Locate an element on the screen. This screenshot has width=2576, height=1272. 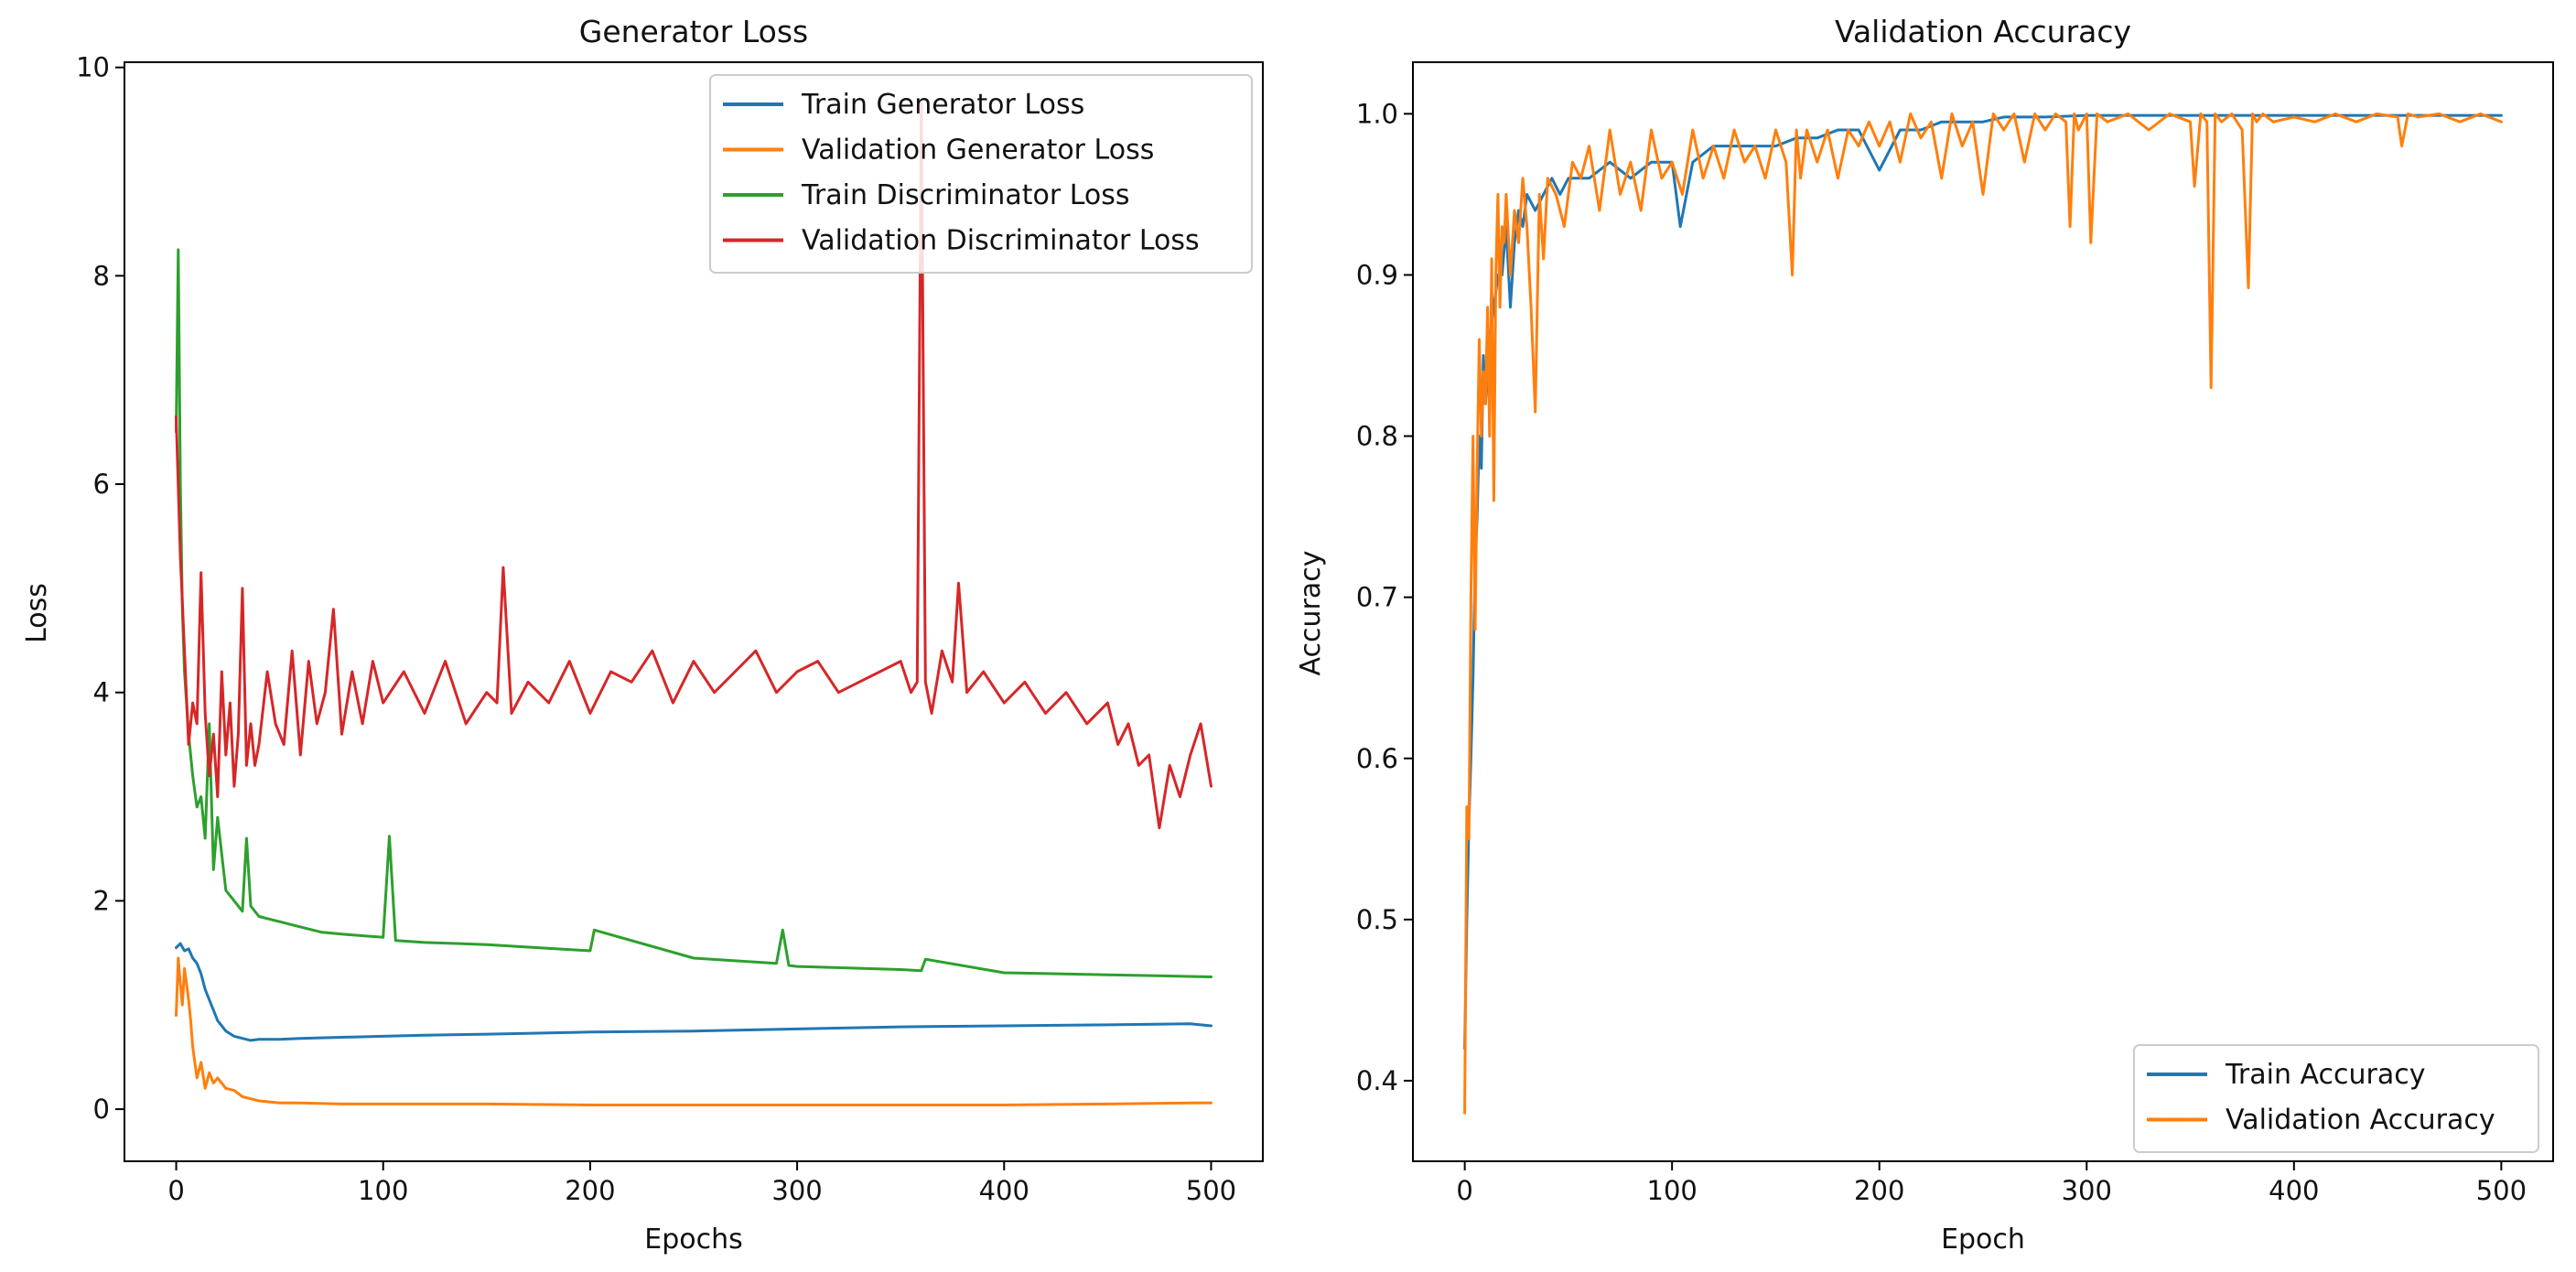
legend-label: Validation Accuracy is located at coordinates (2360, 1121).